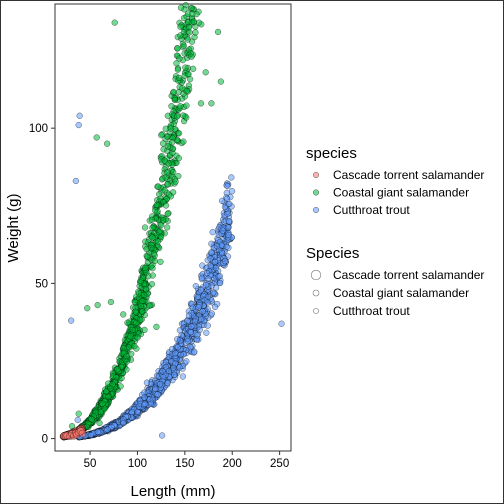 The image size is (504, 504). I want to click on legend-title: Species, so click(332, 253).